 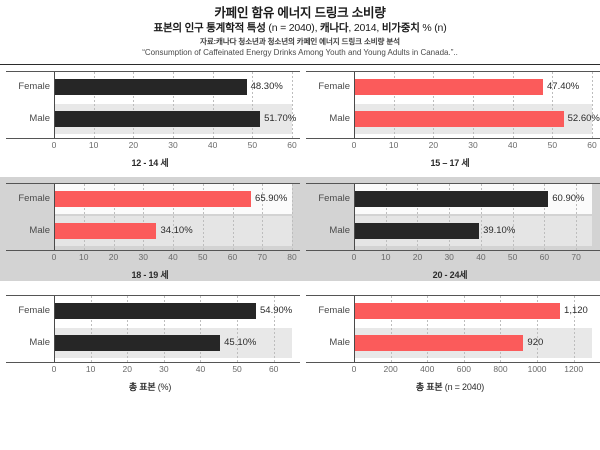 I want to click on x-axis-4: 0 10 20 30 40 50 60, so click(x=153, y=370).